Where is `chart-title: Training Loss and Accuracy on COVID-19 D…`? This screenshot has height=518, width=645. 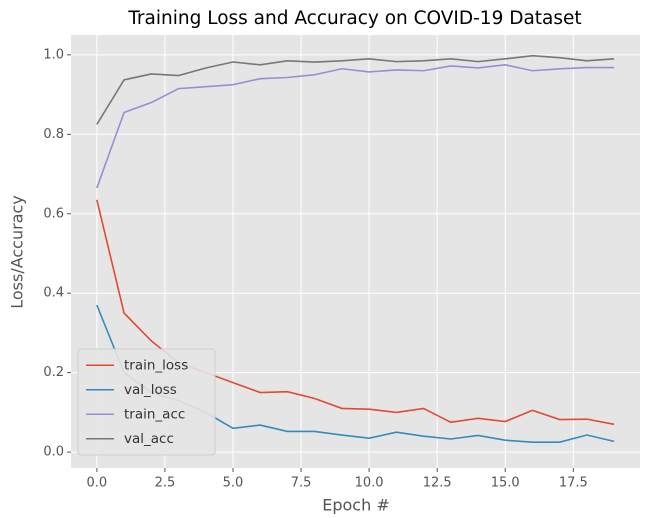 chart-title: Training Loss and Accuracy on COVID-19 D… is located at coordinates (354, 18).